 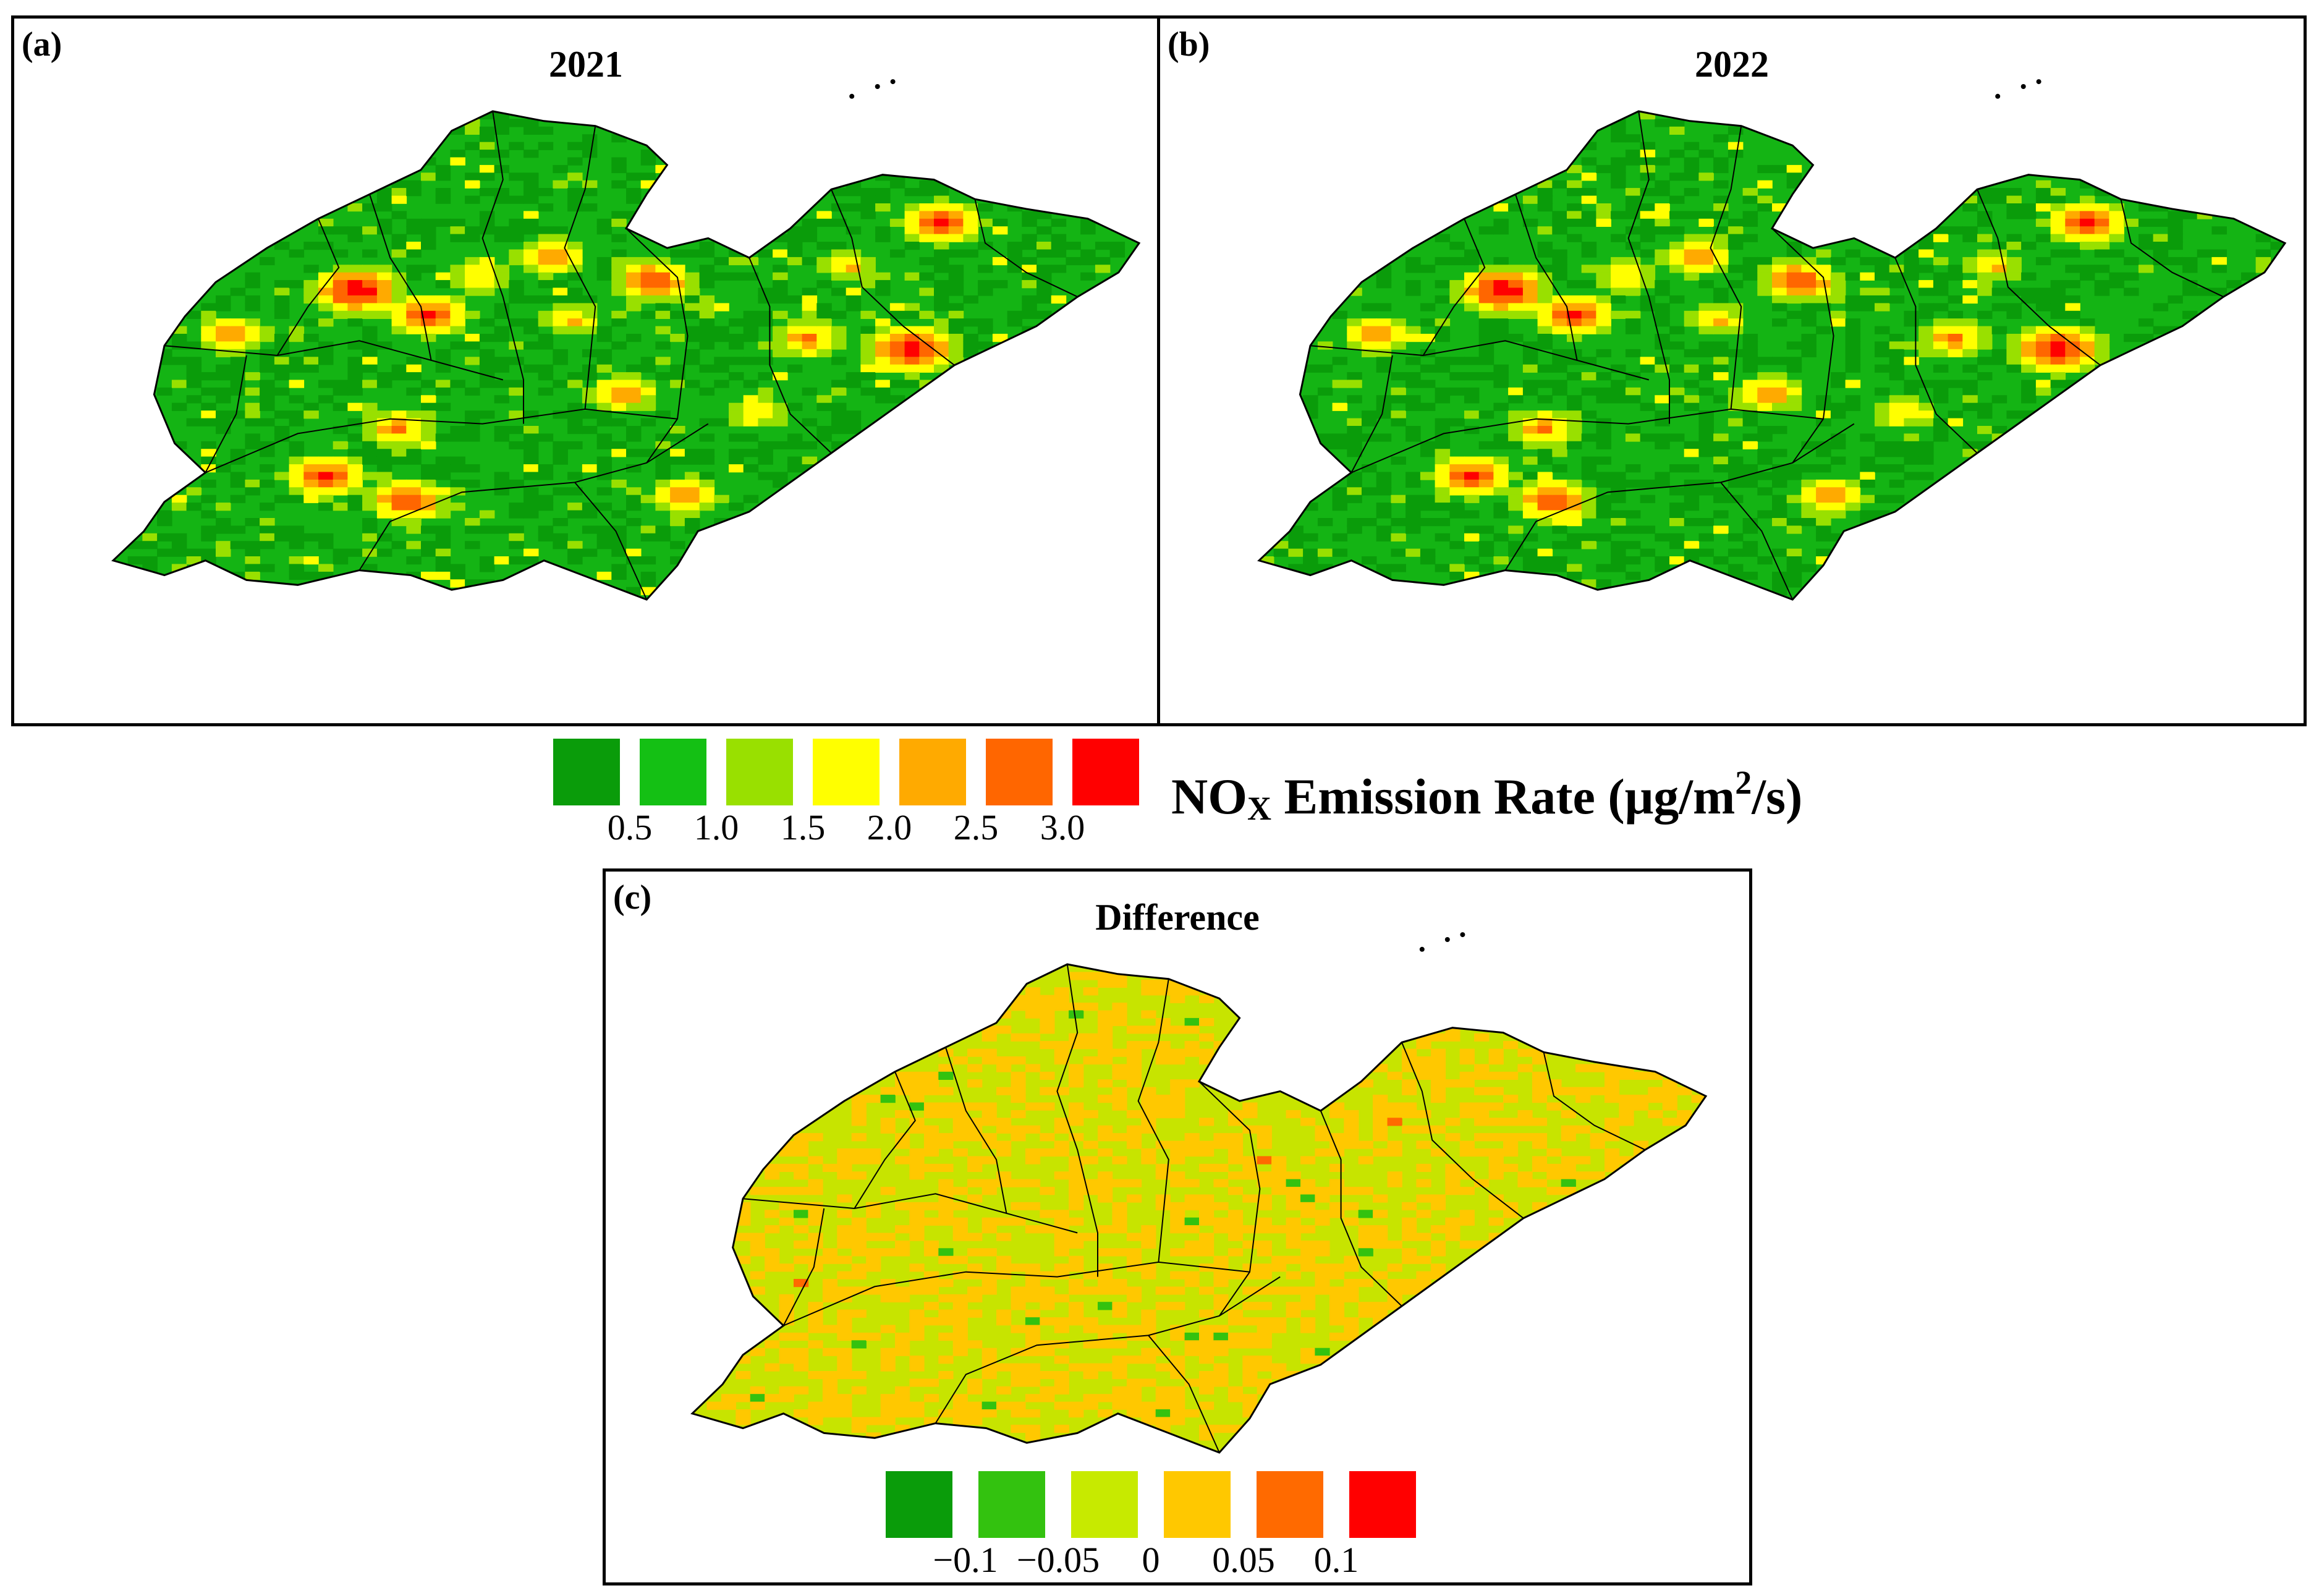 I want to click on panel-title-b: 2022, so click(x=1732, y=64).